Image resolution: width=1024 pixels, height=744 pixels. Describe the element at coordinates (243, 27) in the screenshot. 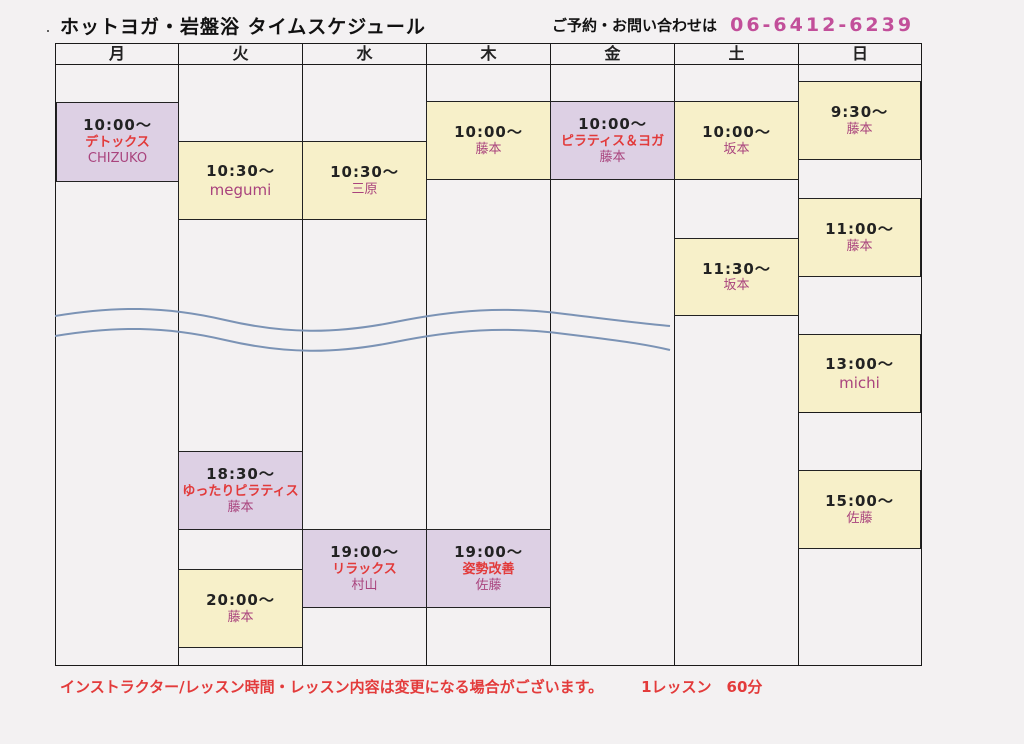

I see `page-title: ホットヨガ・岩盤浴 タイムスケジュール` at that location.